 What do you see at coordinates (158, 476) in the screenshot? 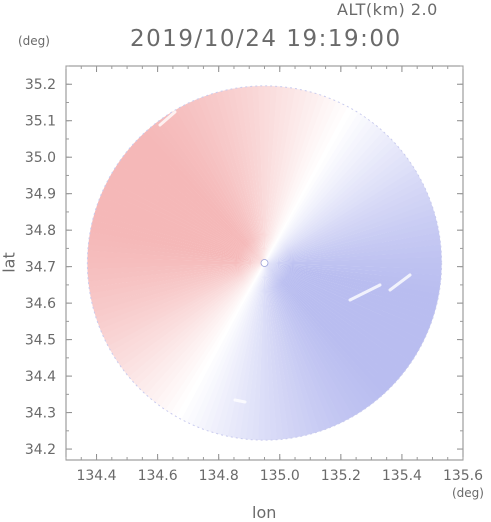
I see `x-tick-label: 134.6` at bounding box center [158, 476].